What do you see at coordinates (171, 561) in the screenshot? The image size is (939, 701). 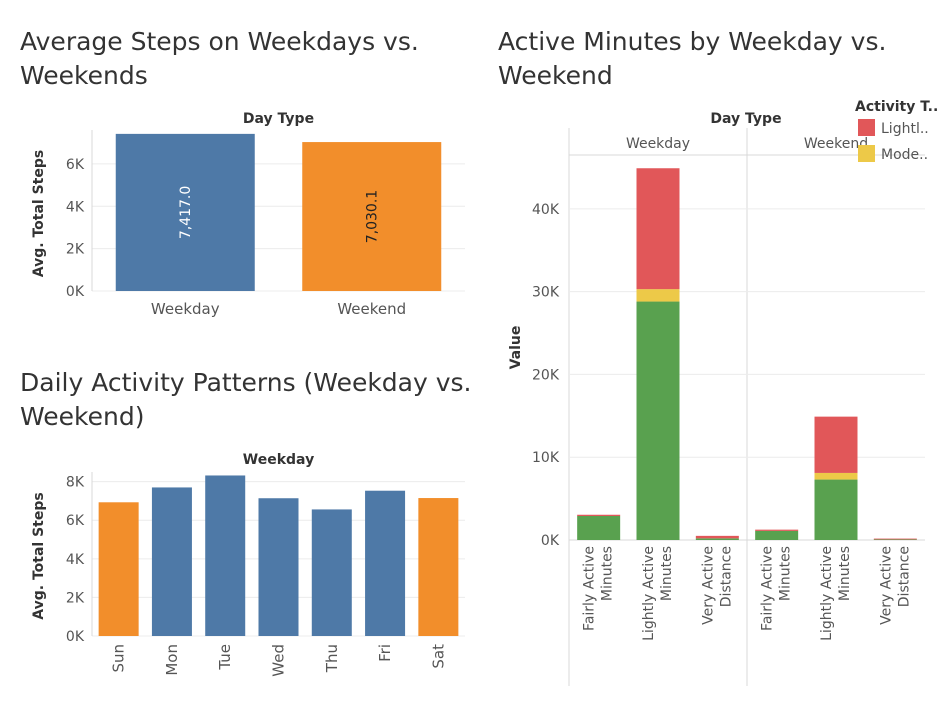 I see `chart2-bar-mon` at bounding box center [171, 561].